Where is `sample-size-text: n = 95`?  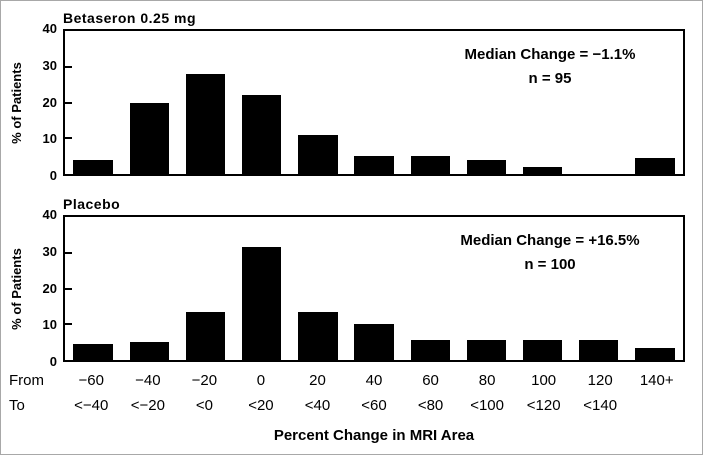 sample-size-text: n = 95 is located at coordinates (550, 78).